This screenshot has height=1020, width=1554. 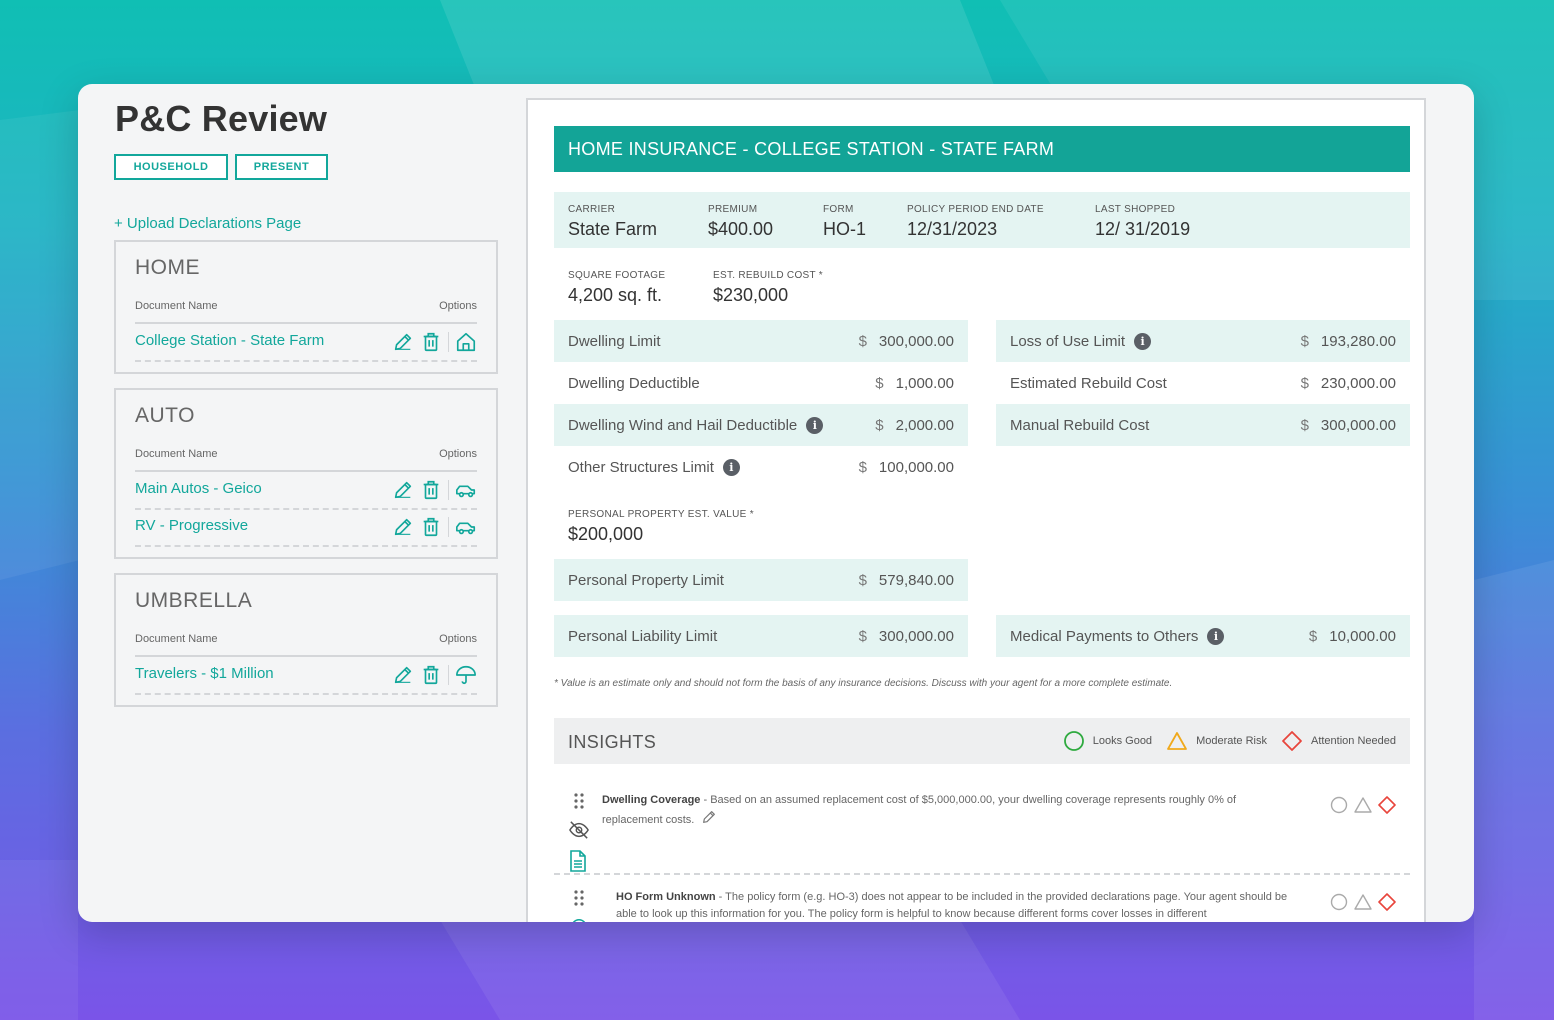 I want to click on circle-icon, so click(x=1073, y=741).